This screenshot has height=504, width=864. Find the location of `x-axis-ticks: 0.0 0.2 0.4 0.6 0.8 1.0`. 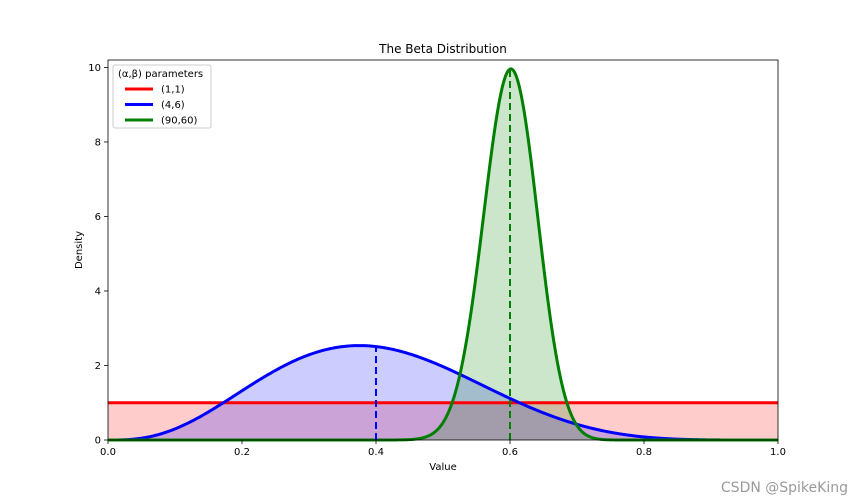

x-axis-ticks: 0.0 0.2 0.4 0.6 0.8 1.0 is located at coordinates (443, 449).